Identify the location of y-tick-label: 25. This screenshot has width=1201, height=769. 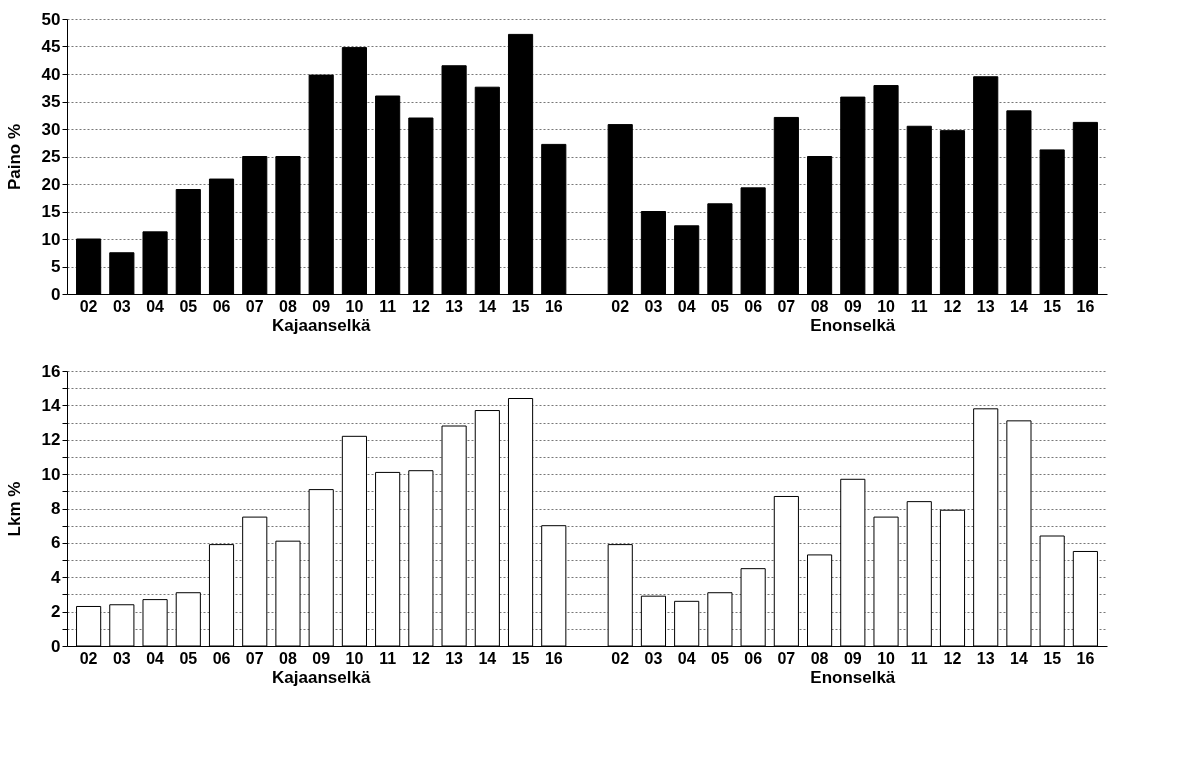
(51, 156).